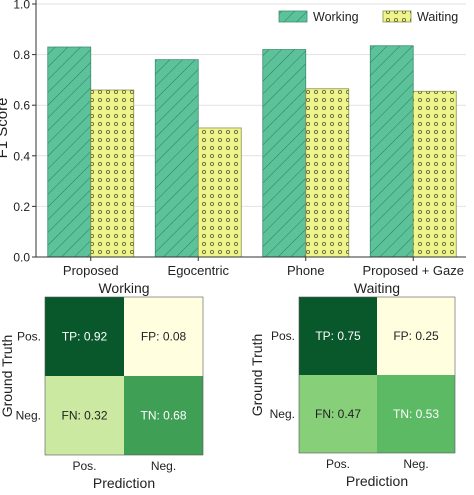  What do you see at coordinates (21, 156) in the screenshot?
I see `bar-y-tick-label: 0.4` at bounding box center [21, 156].